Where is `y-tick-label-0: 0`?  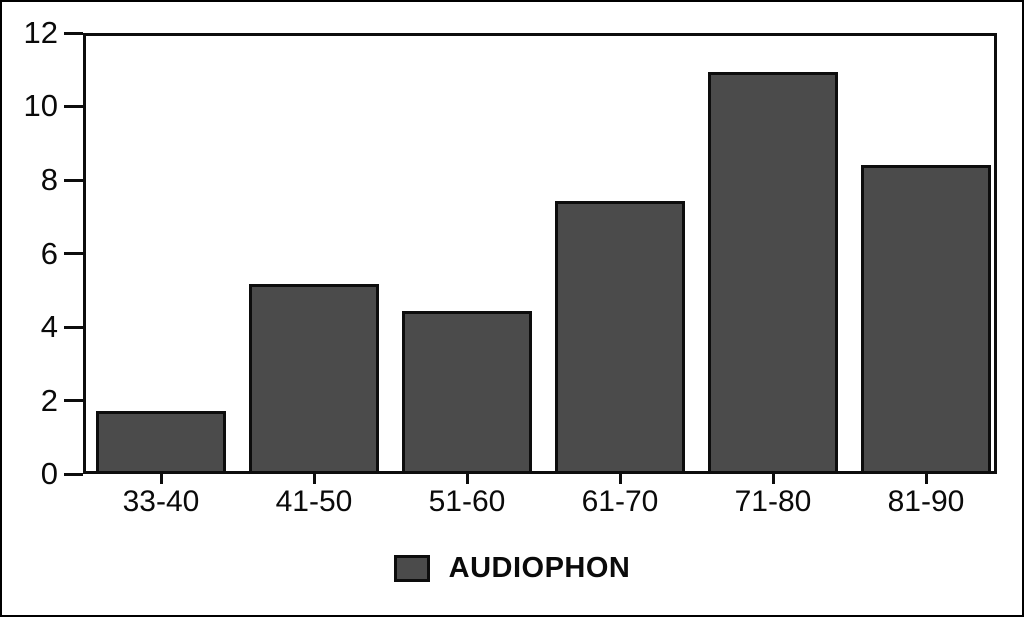 y-tick-label-0: 0 is located at coordinates (49, 473).